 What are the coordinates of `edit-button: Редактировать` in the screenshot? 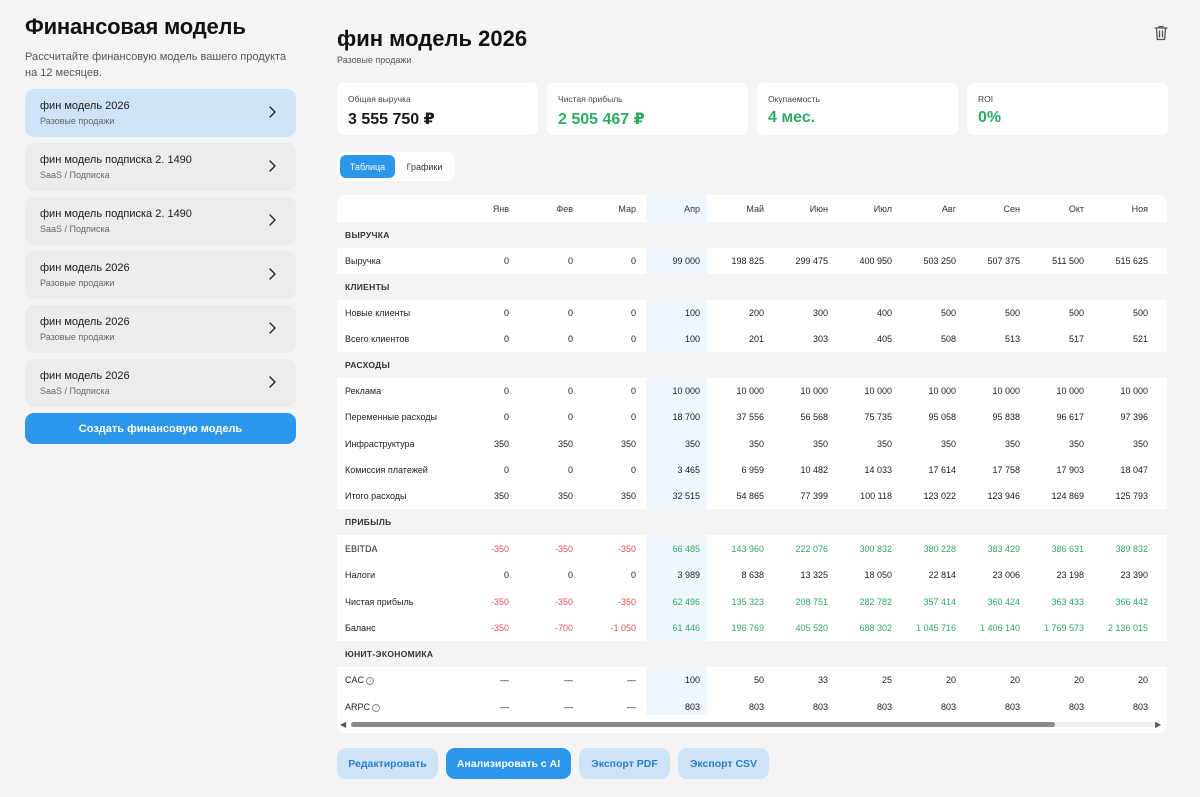 It's located at (387, 763).